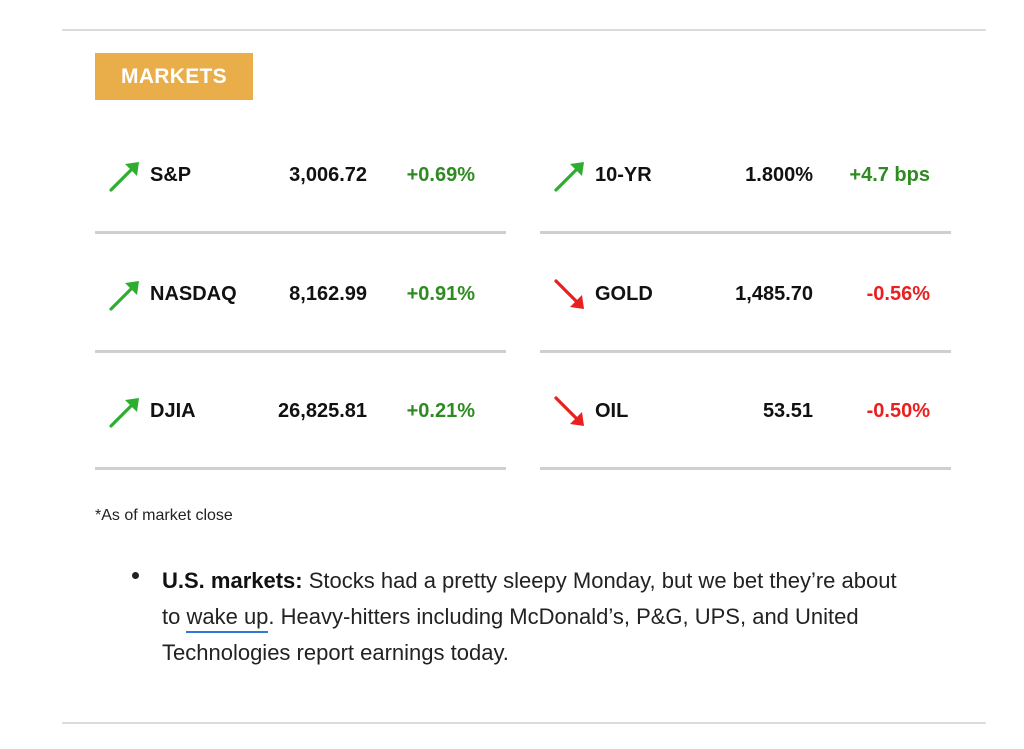  What do you see at coordinates (173, 411) in the screenshot?
I see `market-name: DJIA` at bounding box center [173, 411].